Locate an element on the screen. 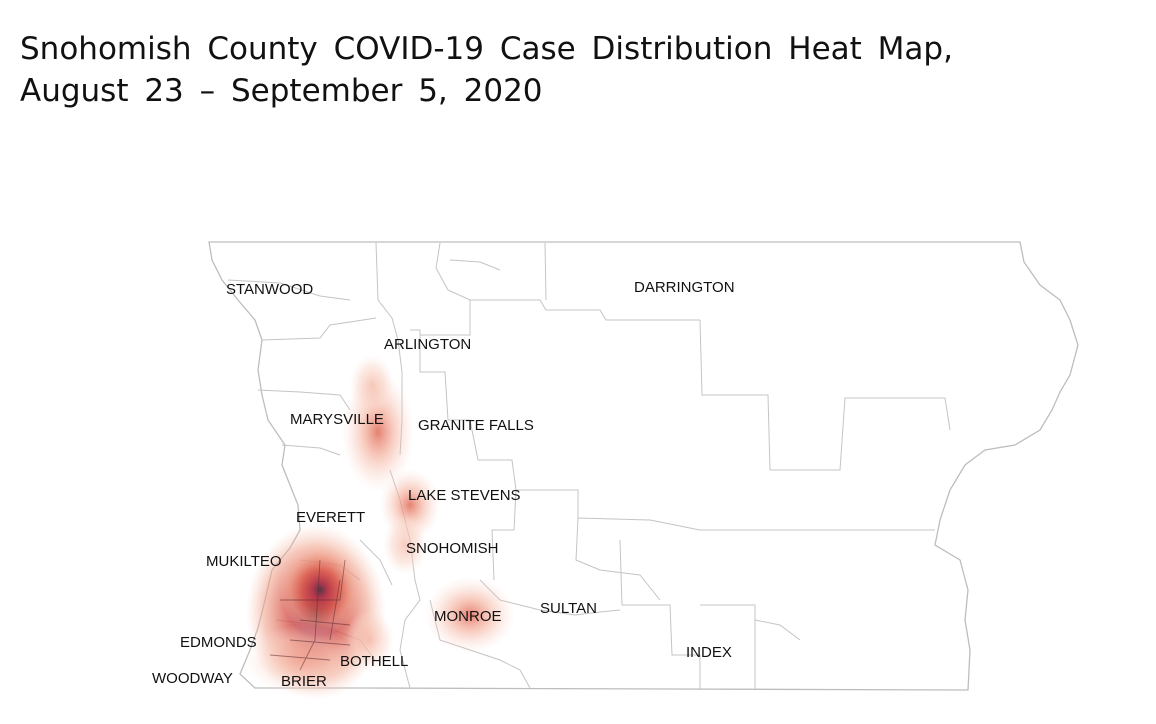 Image resolution: width=1156 pixels, height=724 pixels. place-label-everett: EVERETT is located at coordinates (330, 517).